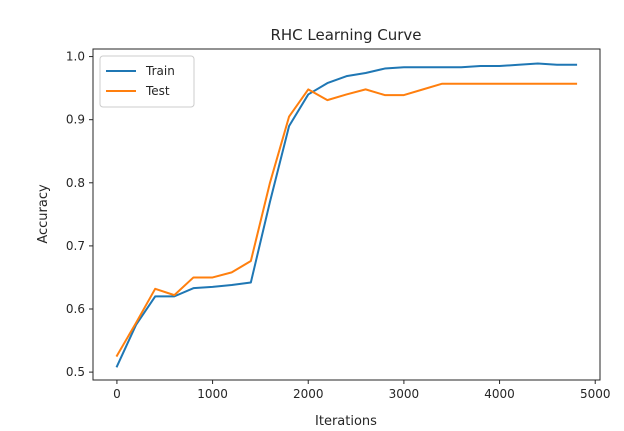  I want to click on x-axis-label: Iterations, so click(346, 421).